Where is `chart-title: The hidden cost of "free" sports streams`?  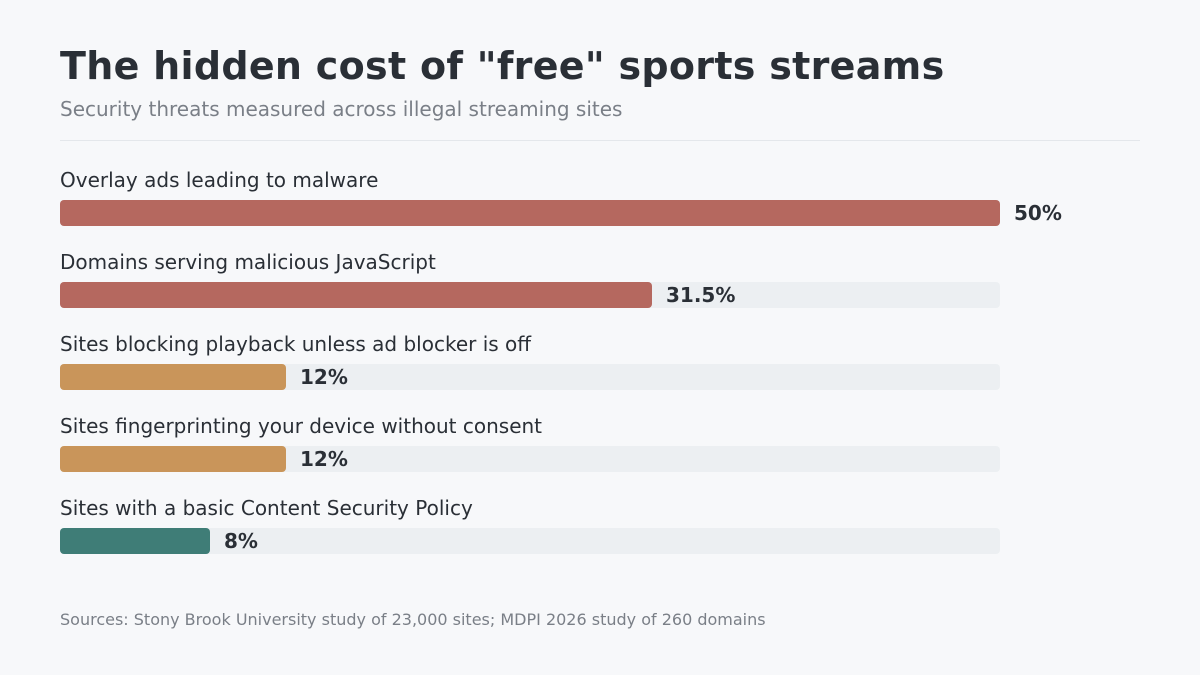 chart-title: The hidden cost of "free" sports streams is located at coordinates (502, 66).